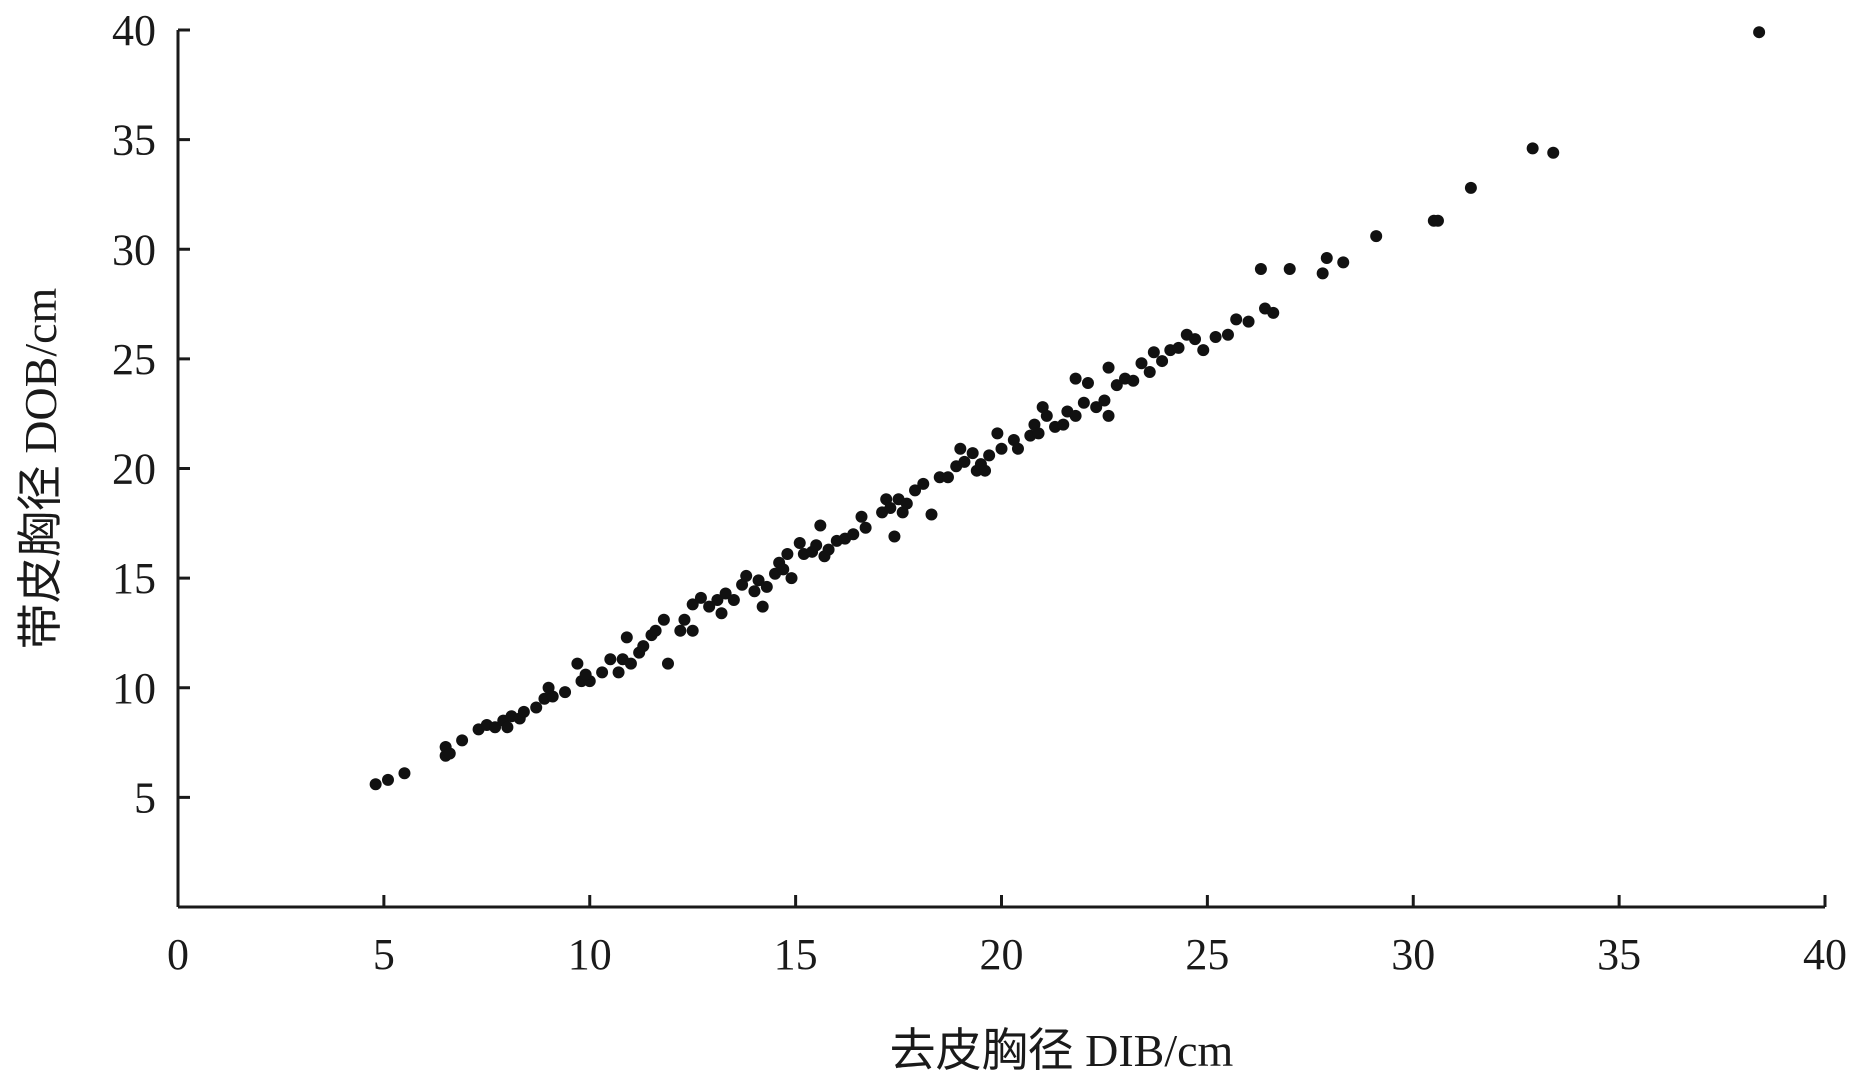 This screenshot has height=1086, width=1853. What do you see at coordinates (134, 249) in the screenshot?
I see `y-tick-label: 30` at bounding box center [134, 249].